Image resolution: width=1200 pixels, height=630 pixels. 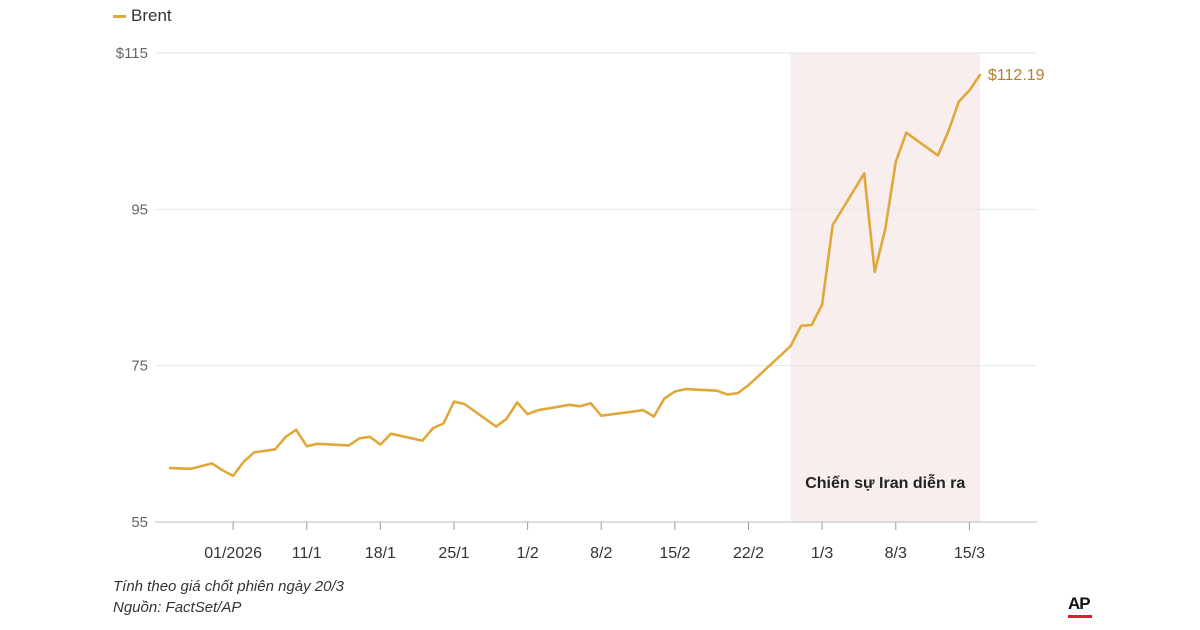 What do you see at coordinates (307, 553) in the screenshot?
I see `x-tick-label: 11/1` at bounding box center [307, 553].